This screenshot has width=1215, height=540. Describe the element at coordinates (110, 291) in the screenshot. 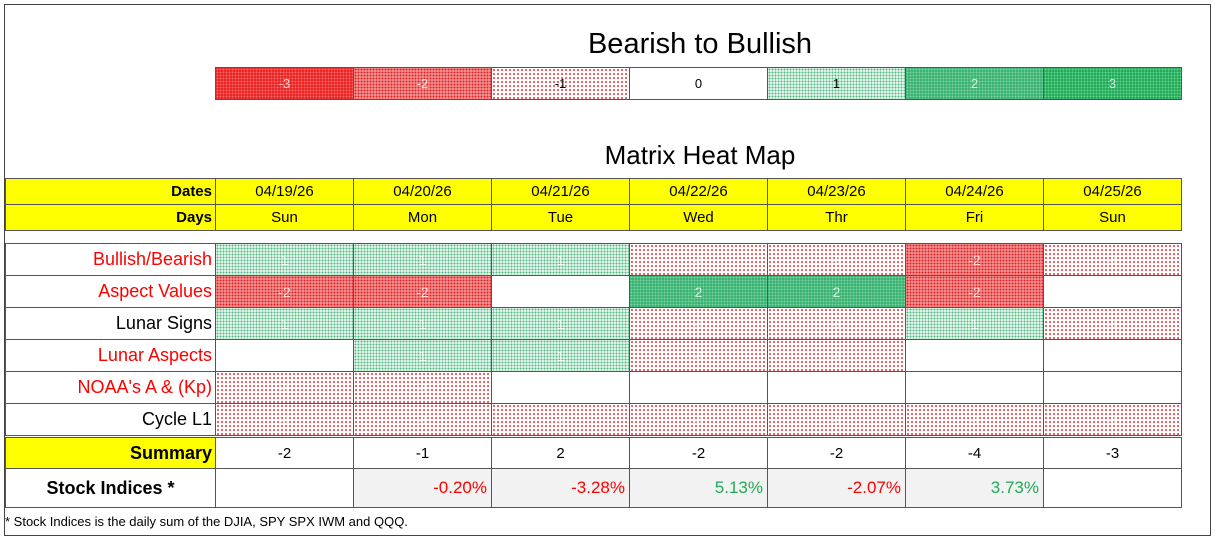

I see `row-label: Aspect Values` at that location.